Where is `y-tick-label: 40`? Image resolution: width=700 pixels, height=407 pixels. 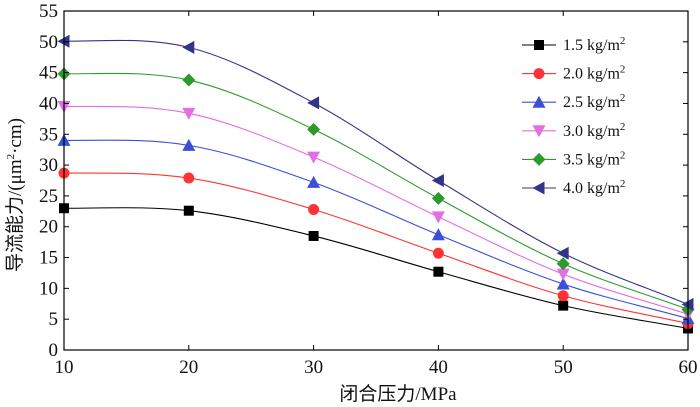
y-tick-label: 40 is located at coordinates (48, 103).